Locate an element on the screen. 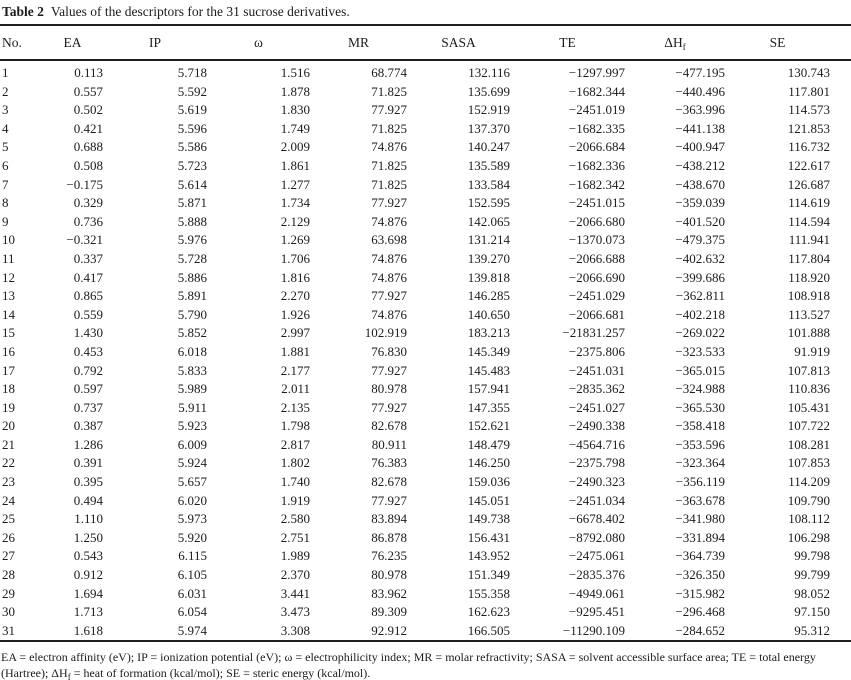  value-cell-te: −1370.073 is located at coordinates (596, 240).